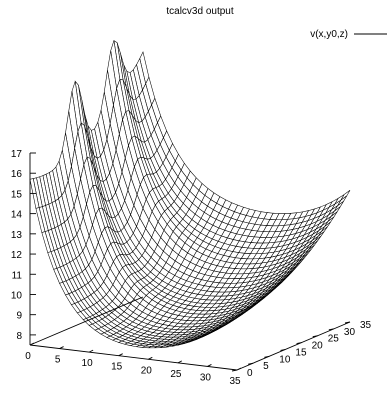  Describe the element at coordinates (17, 235) in the screenshot. I see `z-tick-label: 13` at that location.